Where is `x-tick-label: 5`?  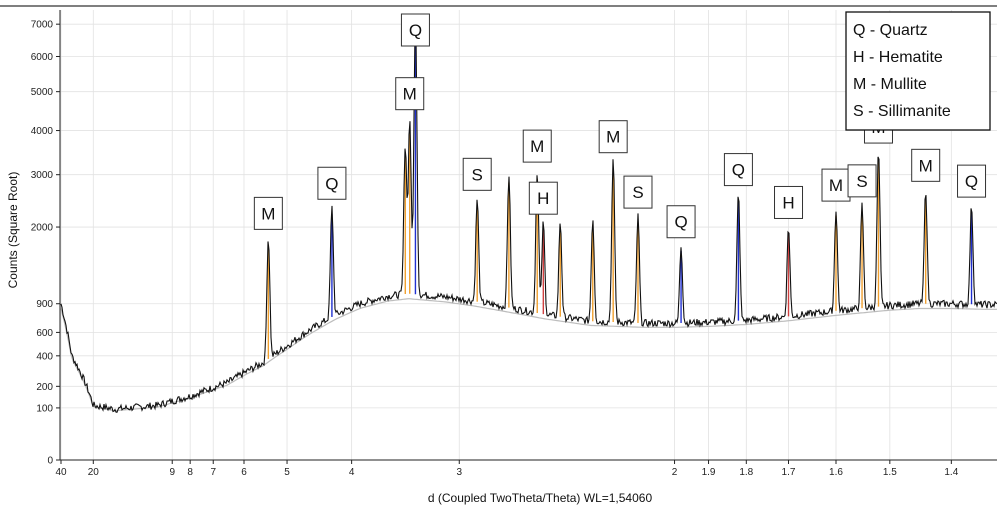 x-tick-label: 5 is located at coordinates (287, 472).